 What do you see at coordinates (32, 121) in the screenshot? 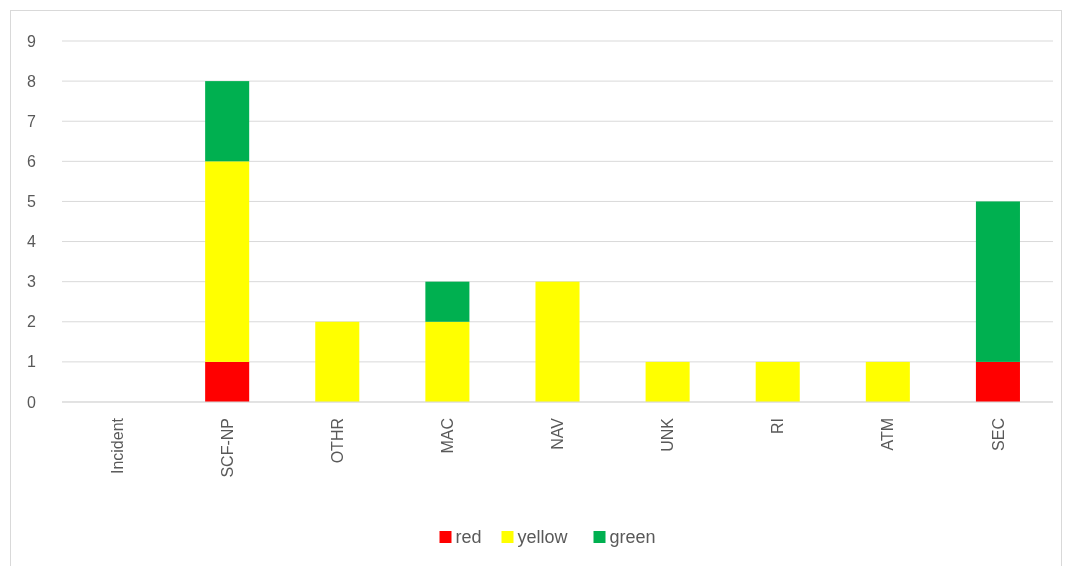
I see `y-tick-label: 7` at bounding box center [32, 121].